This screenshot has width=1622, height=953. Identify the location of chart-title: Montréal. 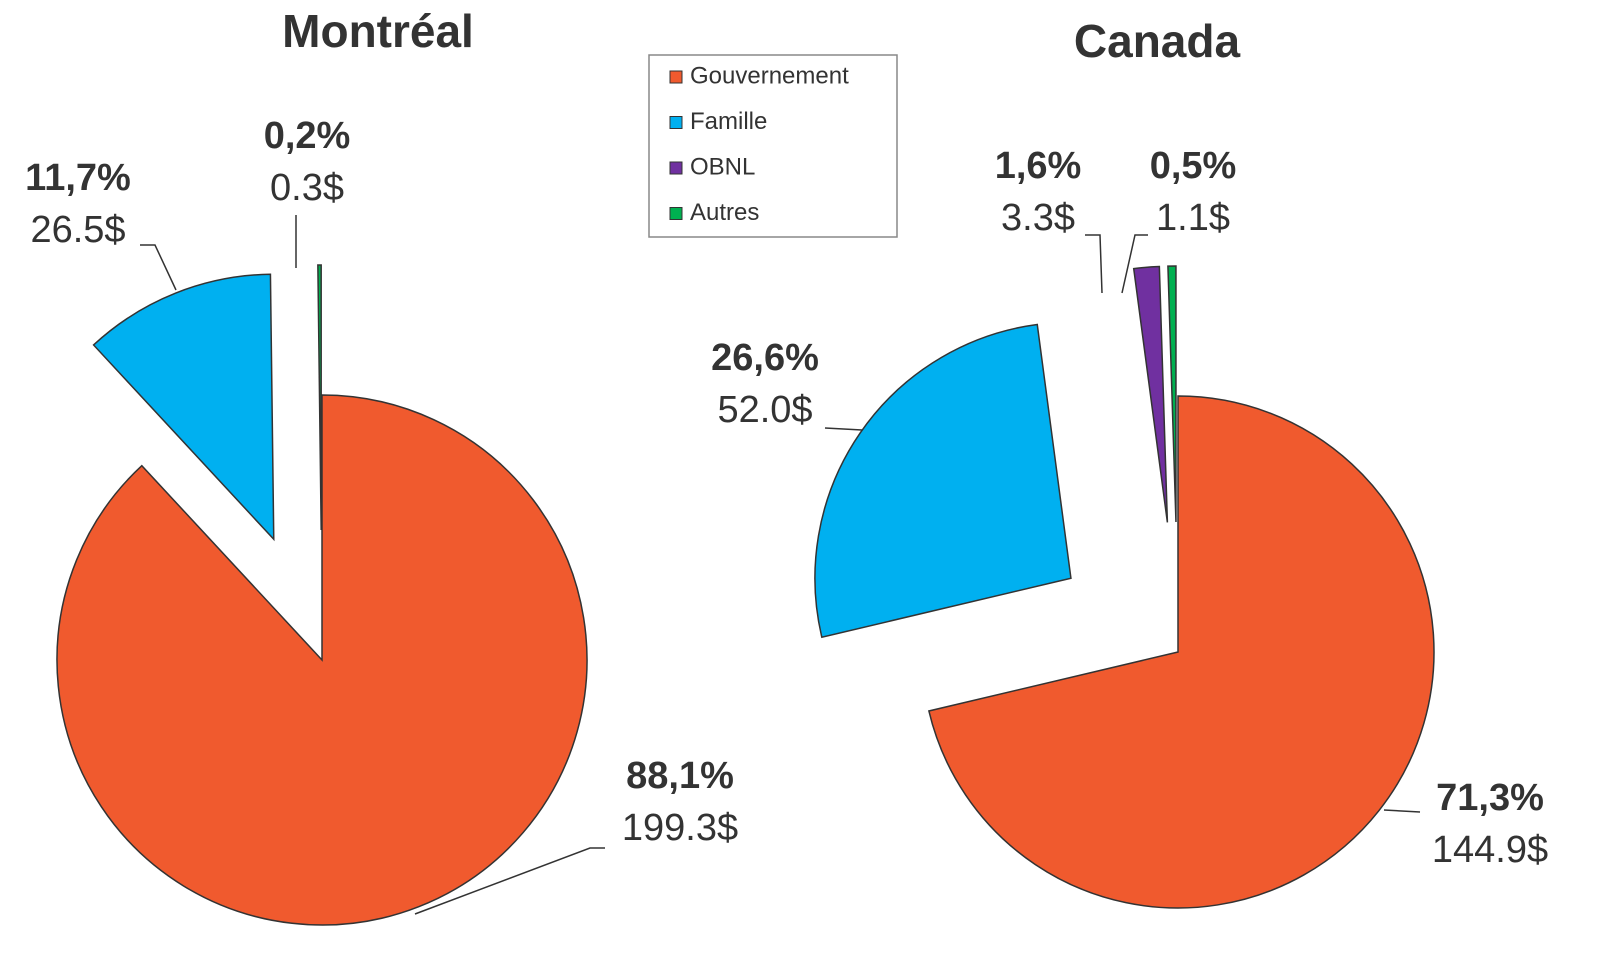
(378, 31).